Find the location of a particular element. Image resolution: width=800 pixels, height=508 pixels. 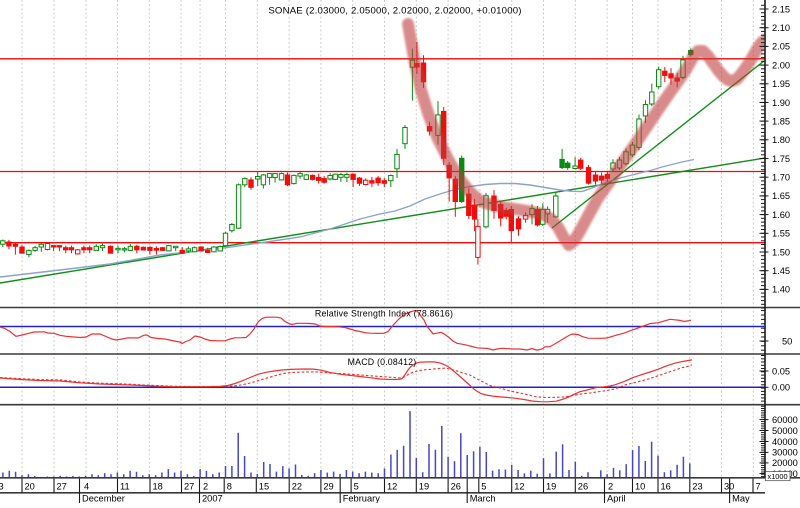

svg-text: 60000 is located at coordinates (785, 420).